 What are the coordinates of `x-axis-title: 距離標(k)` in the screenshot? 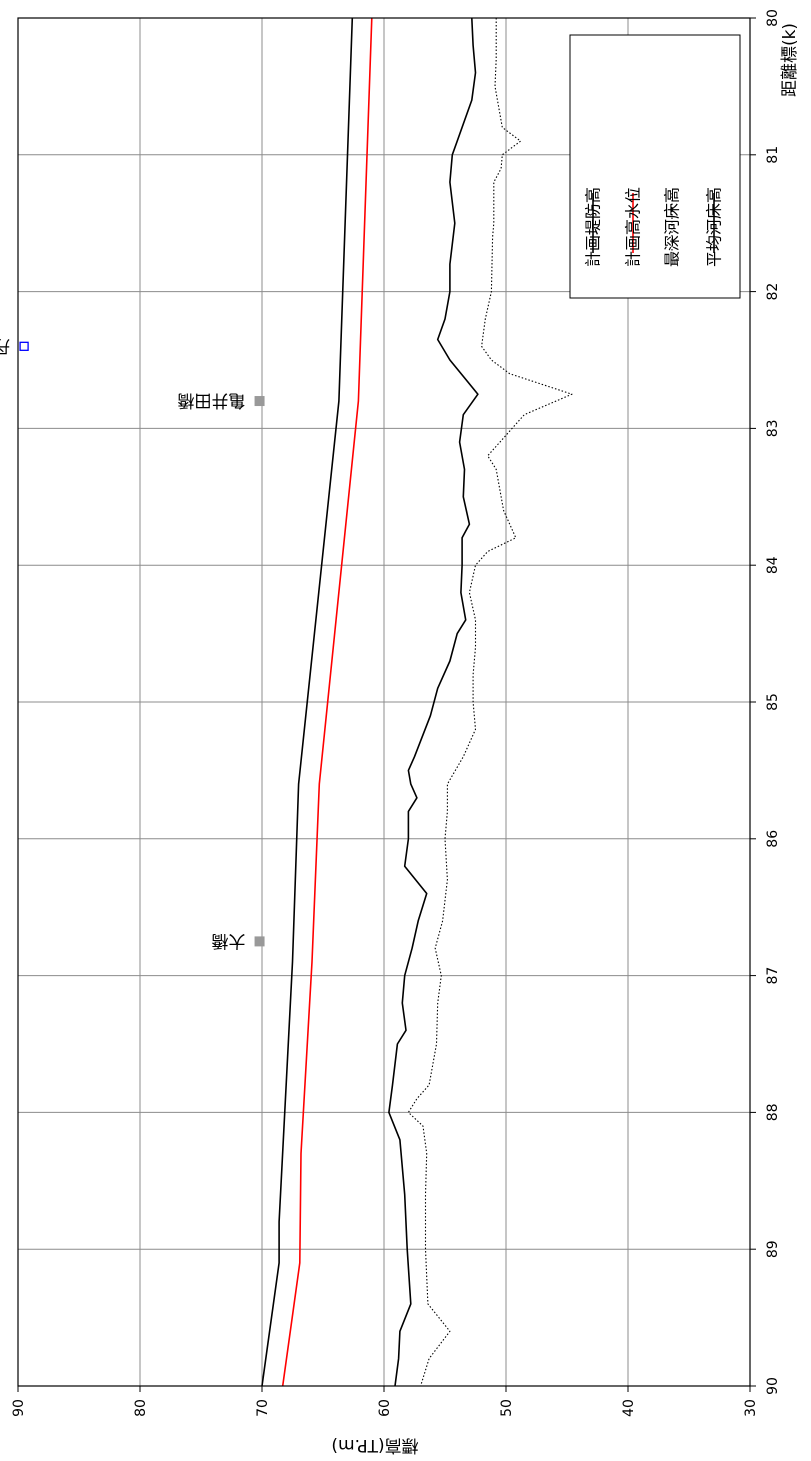 It's located at (790, 60).